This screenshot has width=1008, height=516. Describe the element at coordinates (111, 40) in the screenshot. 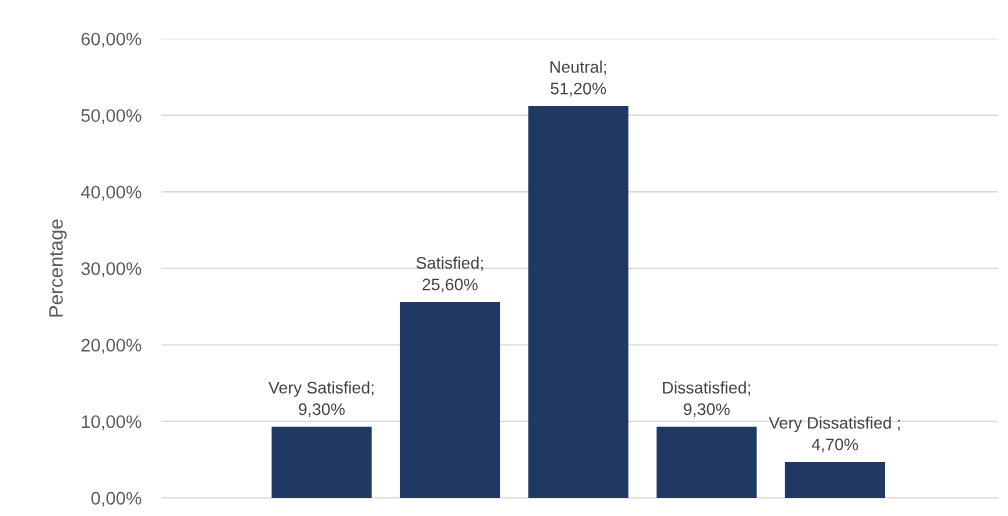

I see `y-tick-label: 60,00%` at that location.